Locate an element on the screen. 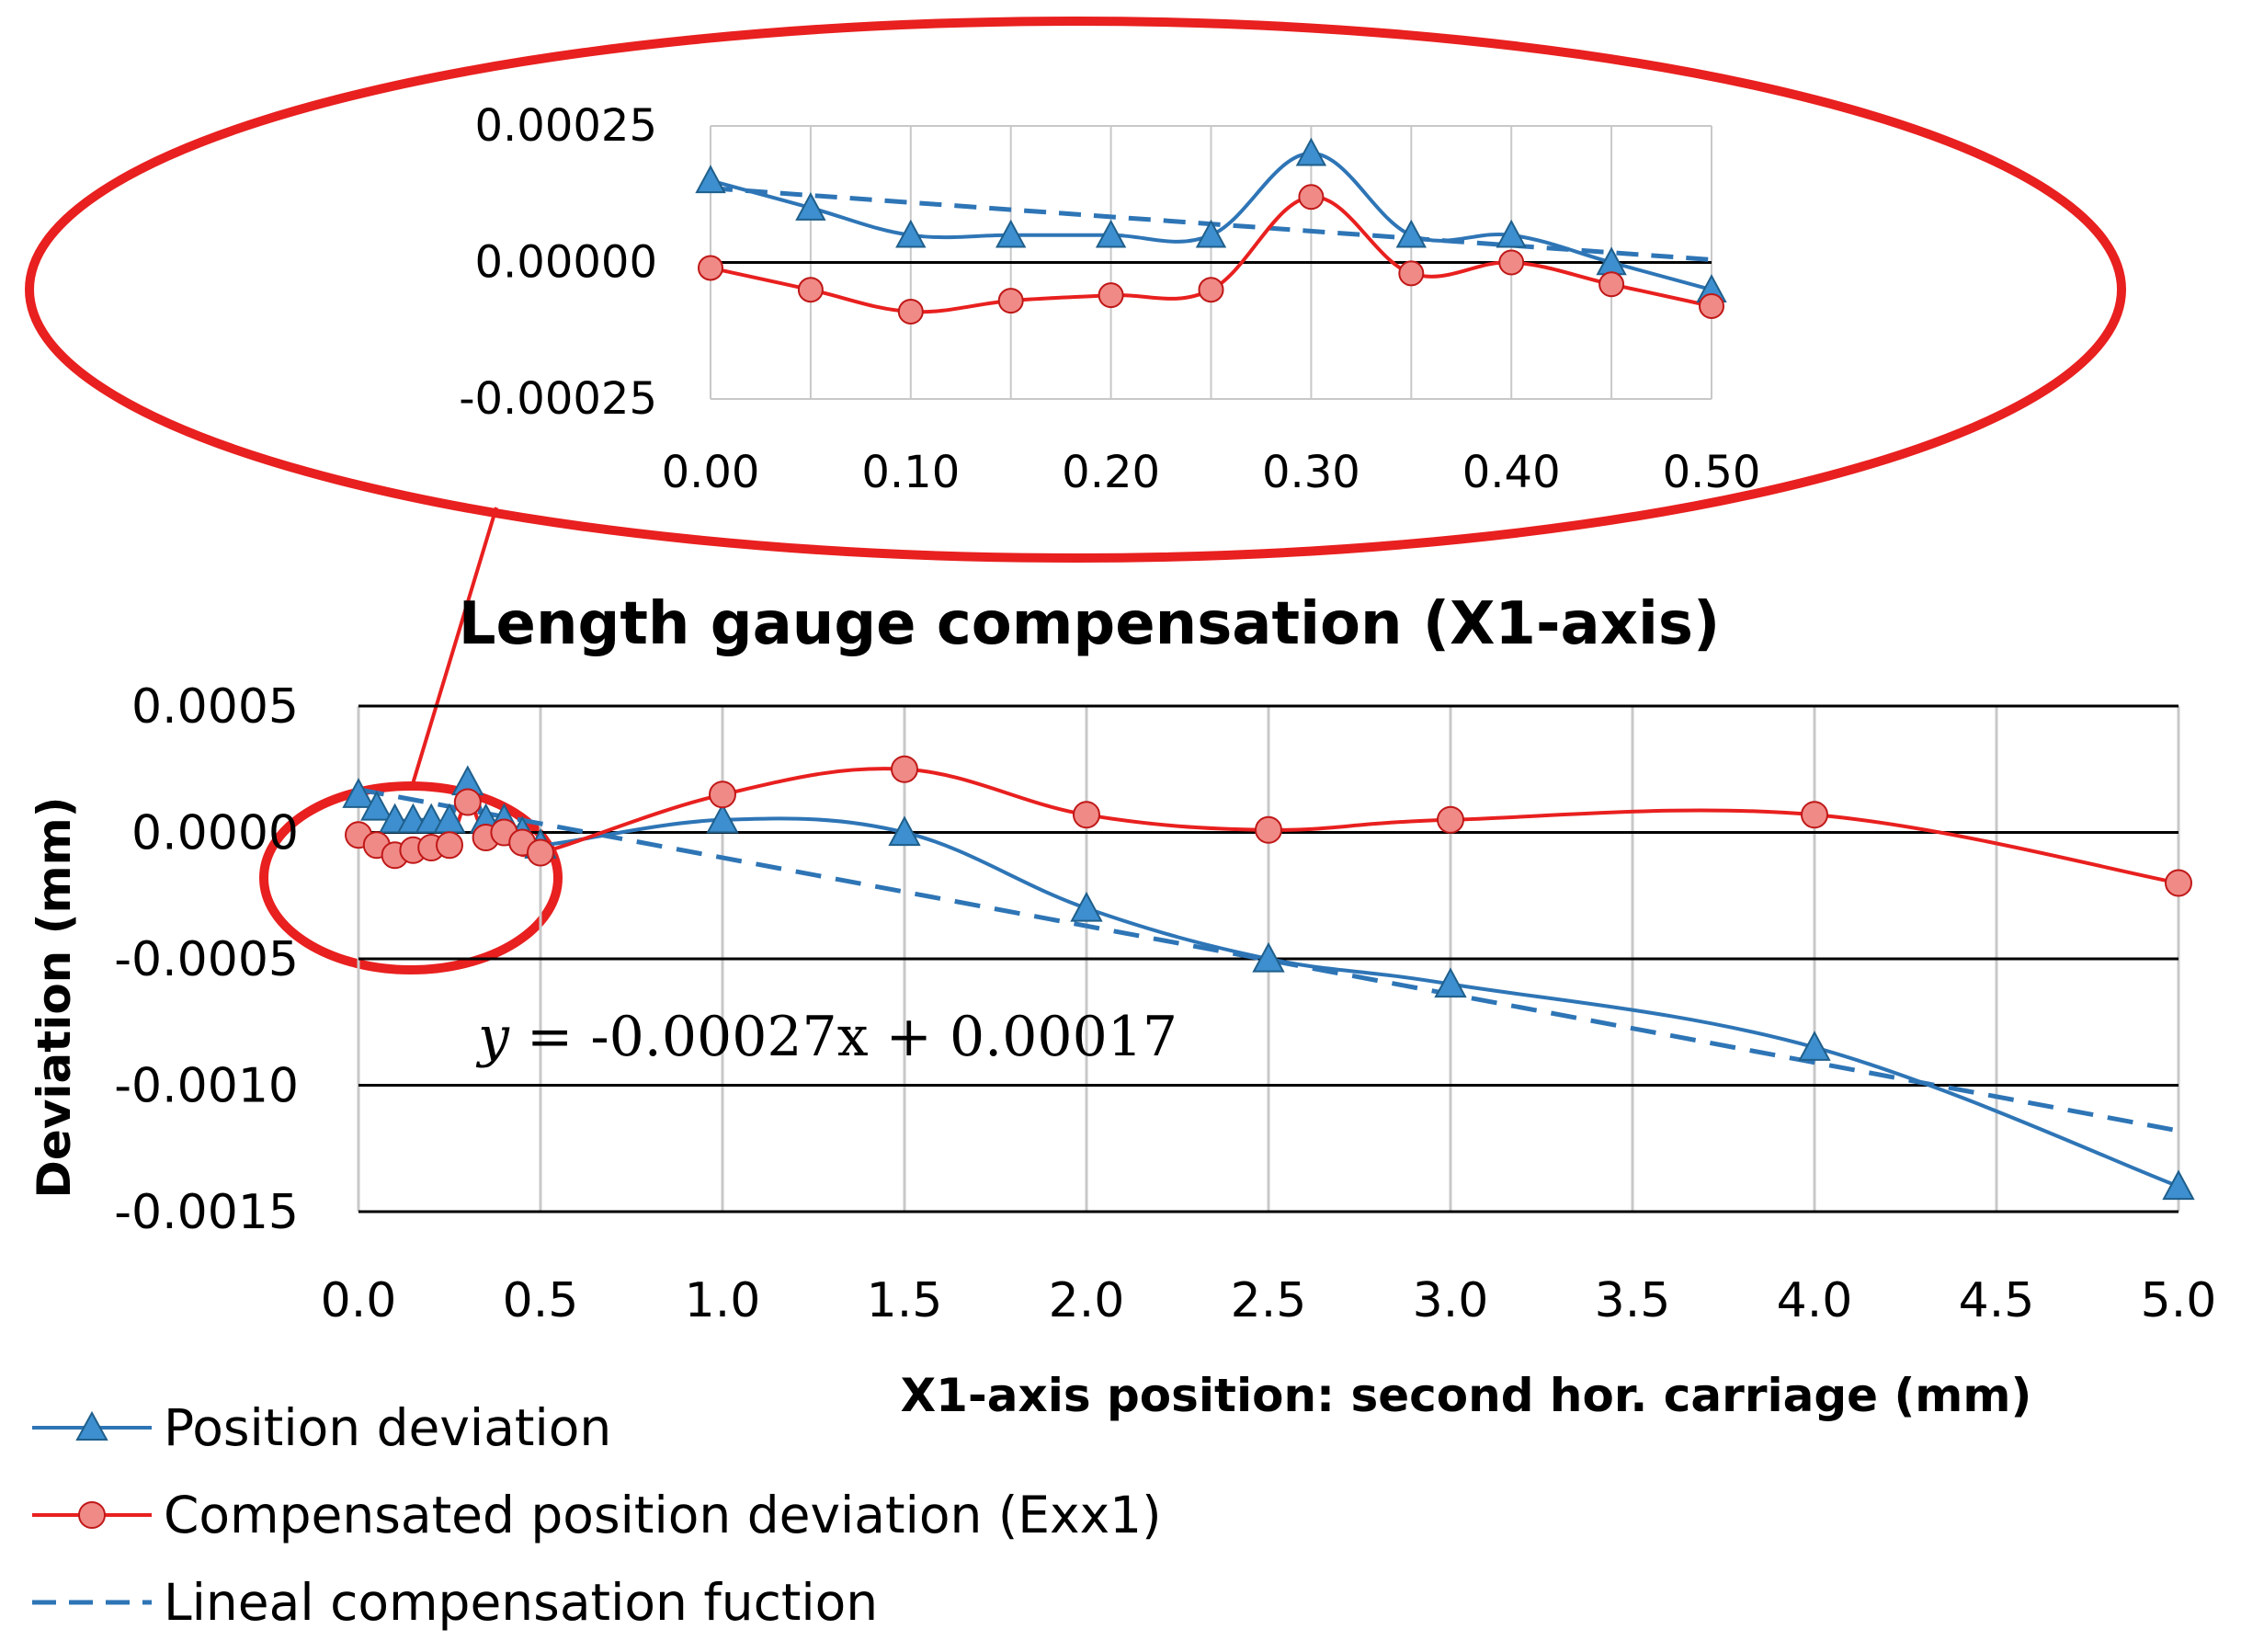  legend-item-lineal: Lineal compensation fuction is located at coordinates (455, 1603).